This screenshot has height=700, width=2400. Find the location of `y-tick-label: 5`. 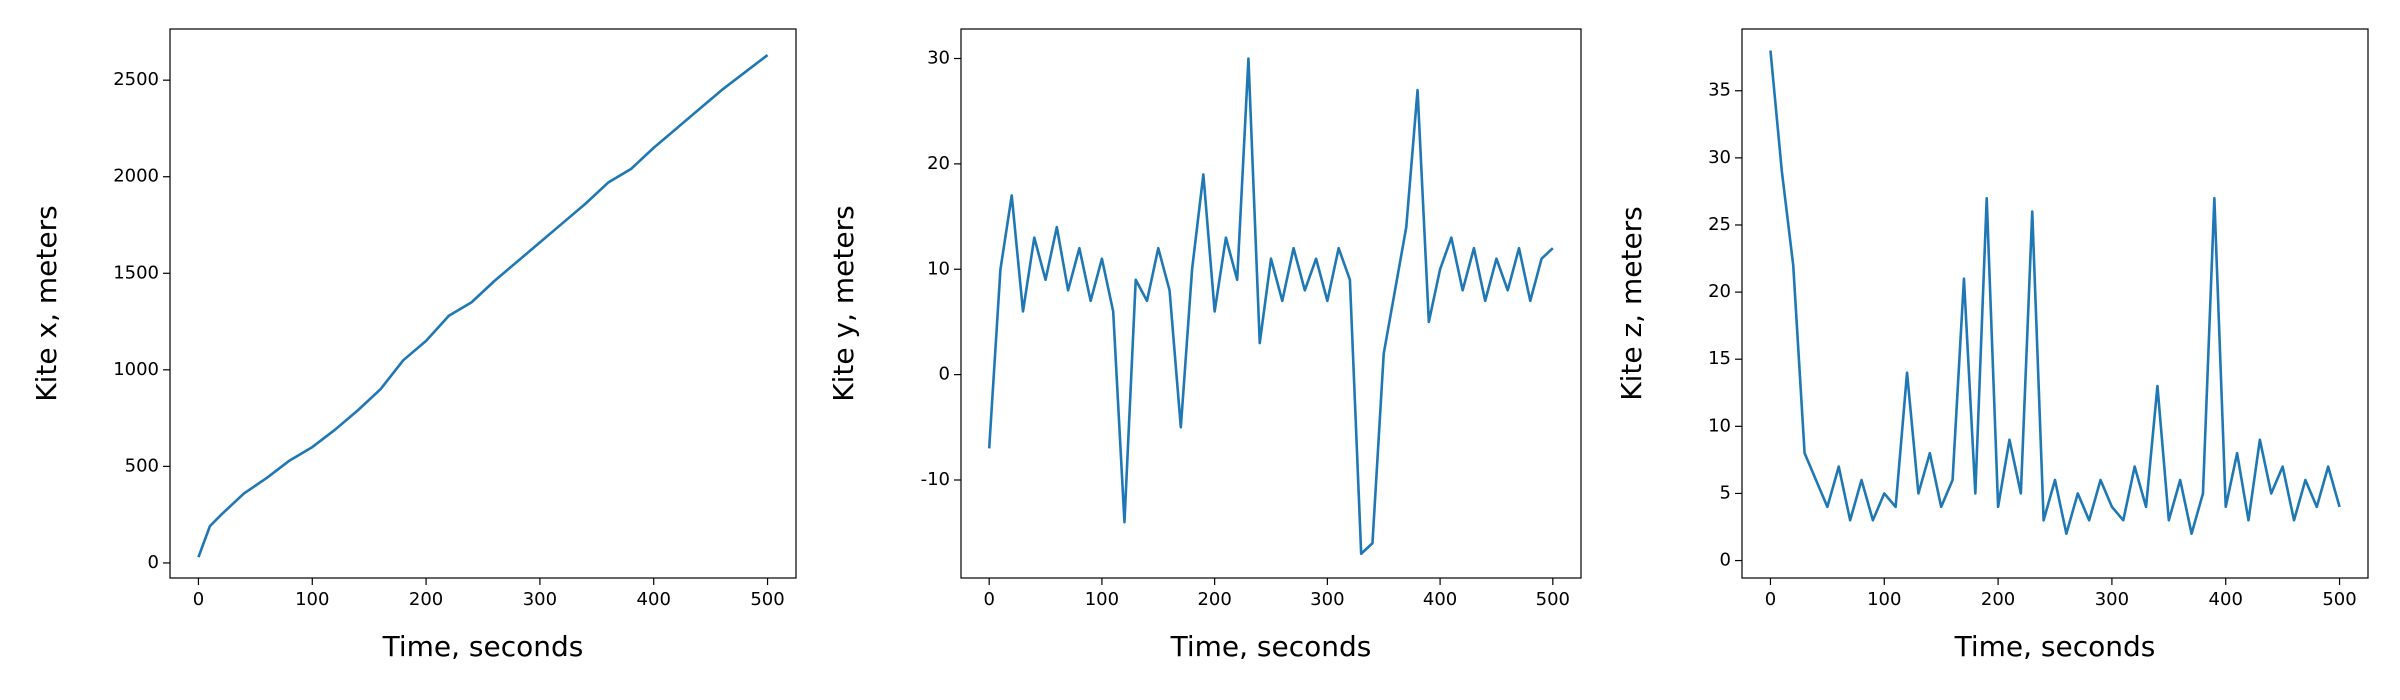

y-tick-label: 5 is located at coordinates (1725, 492).